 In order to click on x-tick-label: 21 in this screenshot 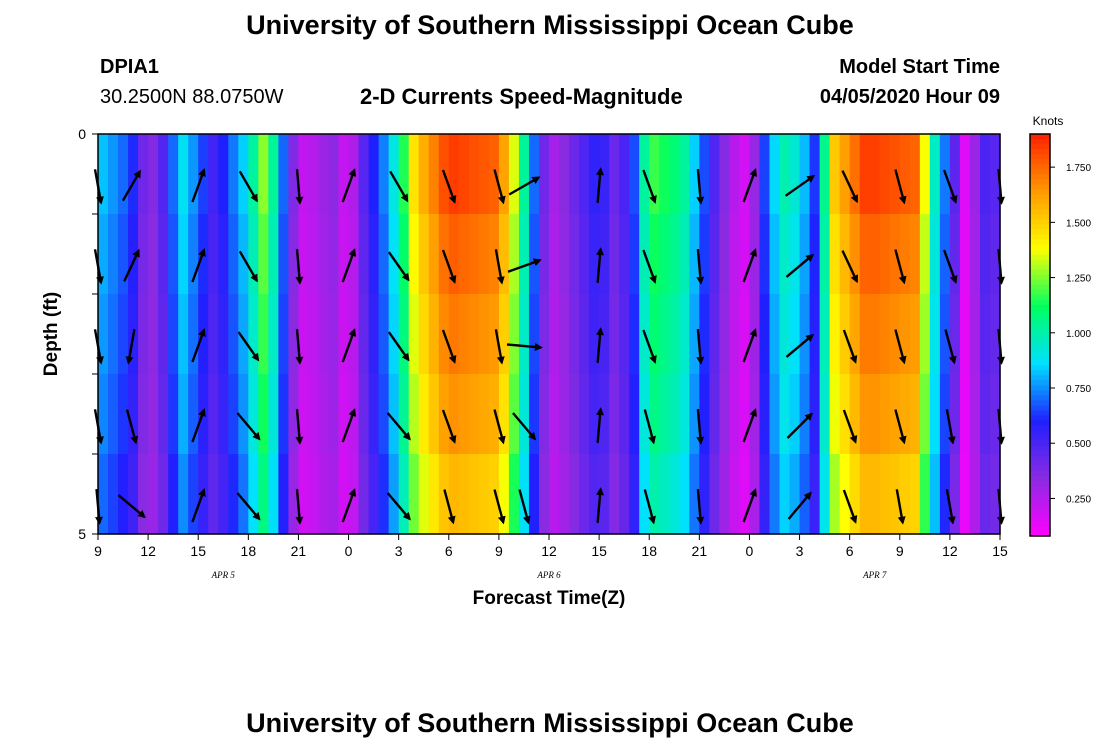, I will do `click(700, 551)`.